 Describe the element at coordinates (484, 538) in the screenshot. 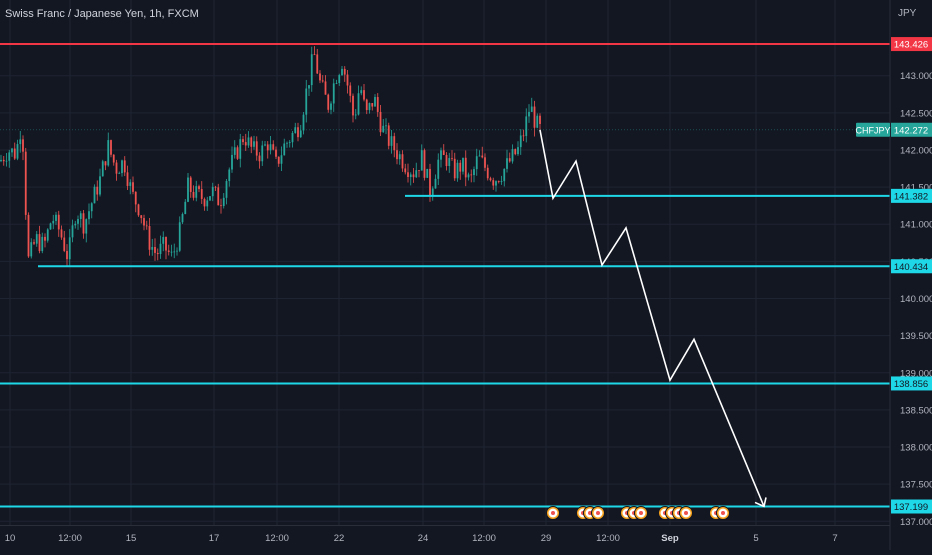

I see `x-tick-label: 12:00` at that location.